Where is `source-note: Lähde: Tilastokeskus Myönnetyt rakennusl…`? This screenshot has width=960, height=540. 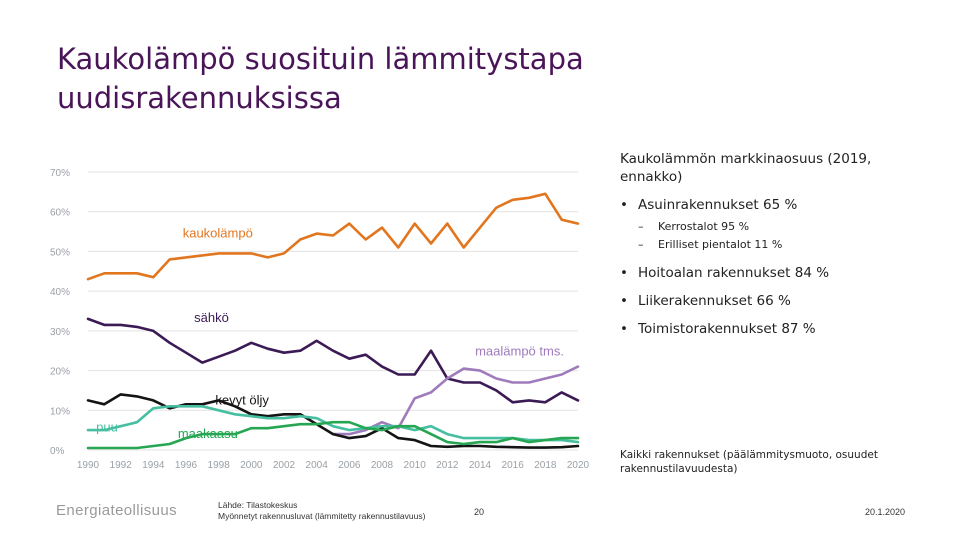
source-note: Lähde: Tilastokeskus Myönnetyt rakennusl… is located at coordinates (321, 511).